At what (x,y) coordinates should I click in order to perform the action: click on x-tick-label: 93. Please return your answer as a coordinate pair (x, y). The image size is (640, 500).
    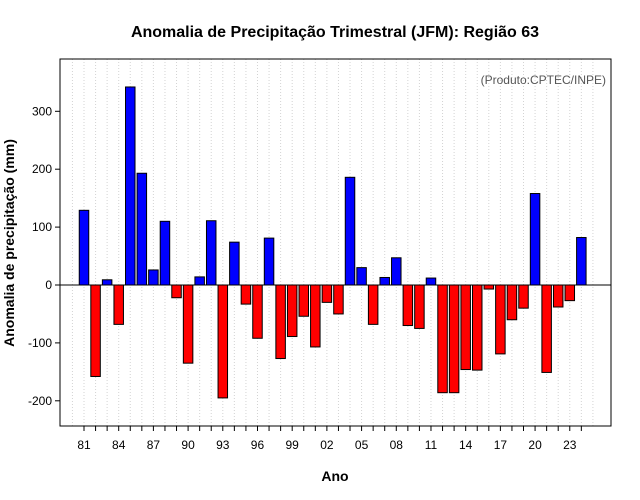
    Looking at the image, I should click on (223, 445).